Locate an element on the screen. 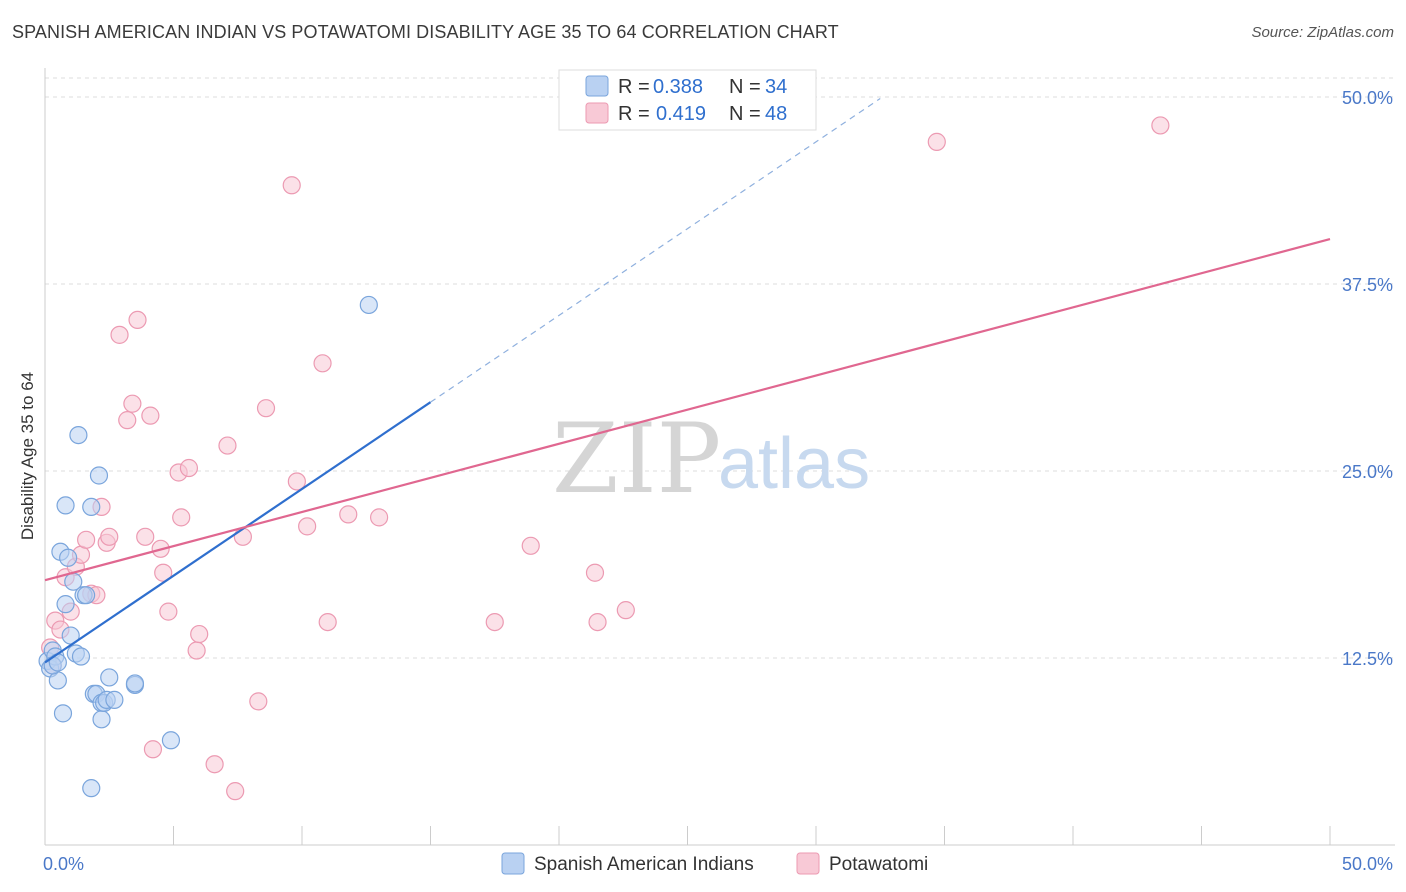  y-tick-label: 50.0% is located at coordinates (1367, 98).